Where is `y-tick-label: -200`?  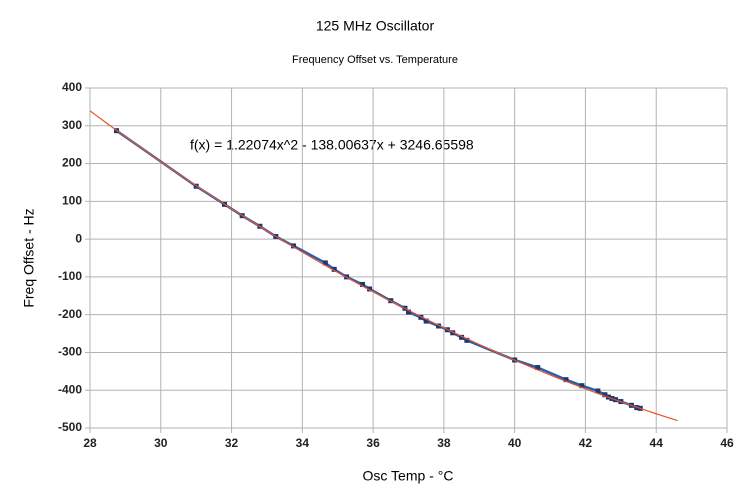 y-tick-label: -200 is located at coordinates (70, 314).